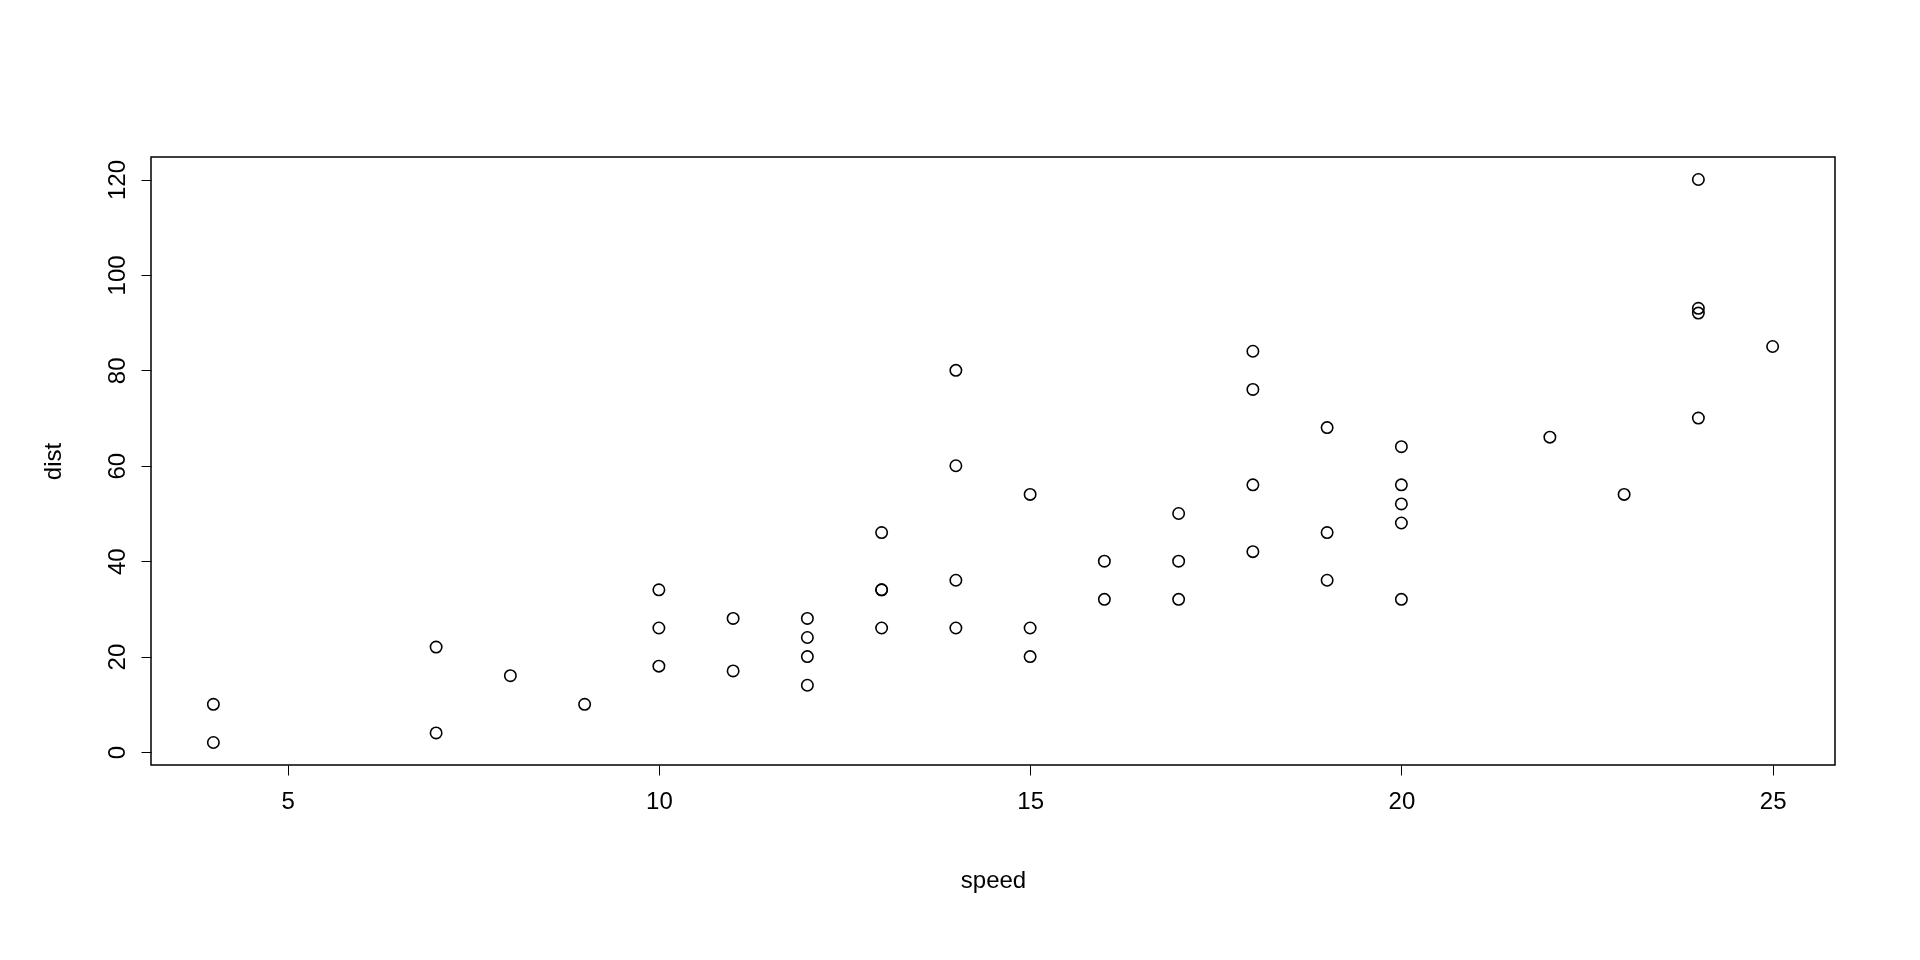 This screenshot has width=1920, height=960. What do you see at coordinates (116, 562) in the screenshot?
I see `y-tick-label: 40` at bounding box center [116, 562].